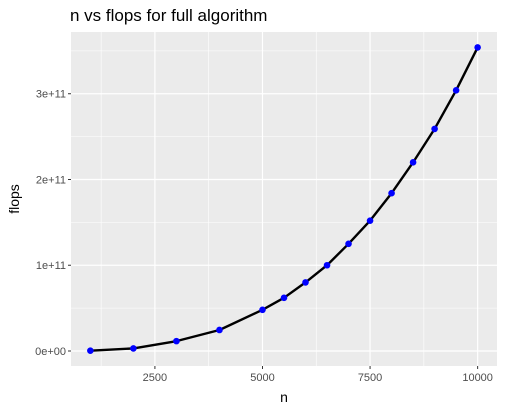 The height and width of the screenshot is (410, 508). What do you see at coordinates (53, 223) in the screenshot?
I see `y-axis: 0e+00 1e+11 2e+11 3e+11` at bounding box center [53, 223].